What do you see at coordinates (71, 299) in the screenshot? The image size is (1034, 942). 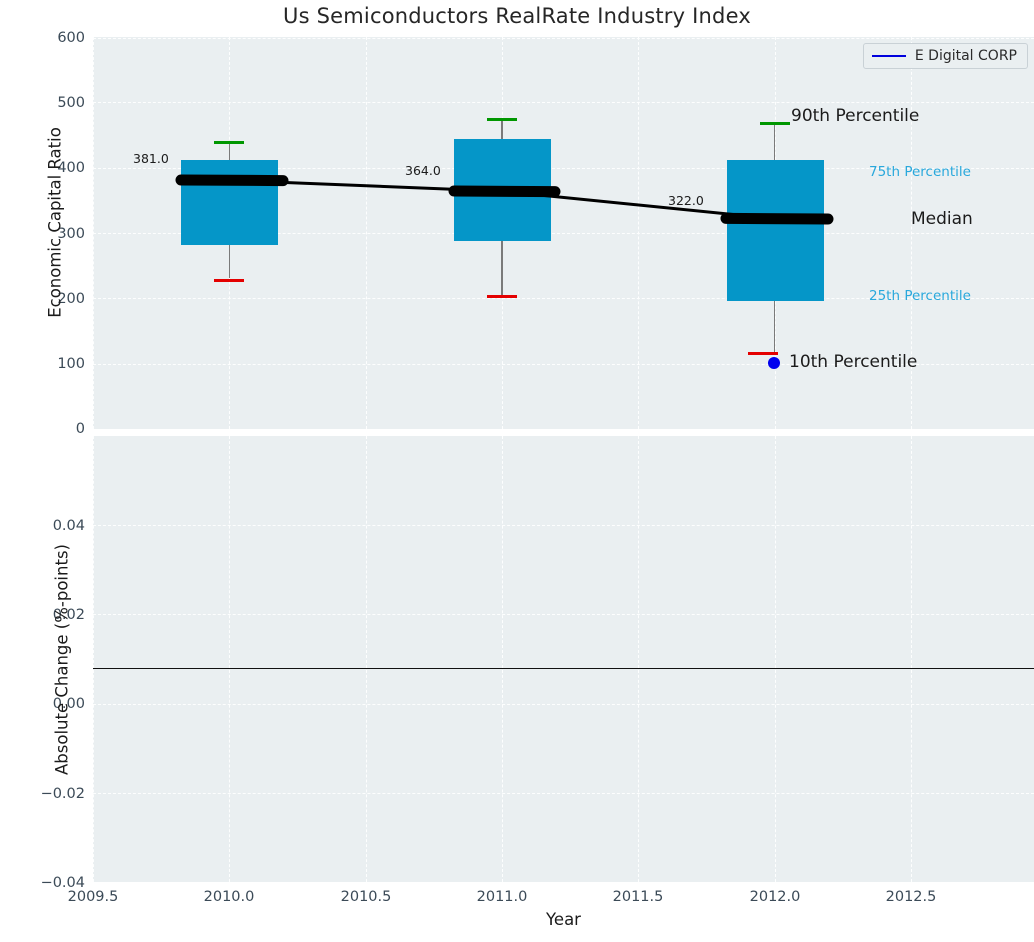 I see `ytick-200: 200` at bounding box center [71, 299].